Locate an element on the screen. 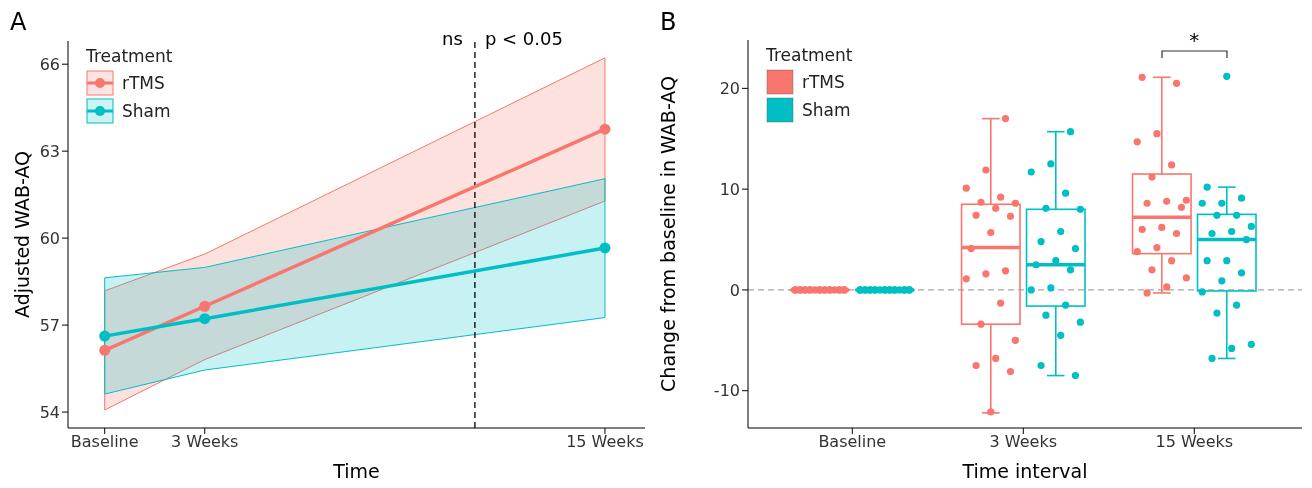 Image resolution: width=1312 pixels, height=488 pixels. y-tick-label: 54 is located at coordinates (49, 412).